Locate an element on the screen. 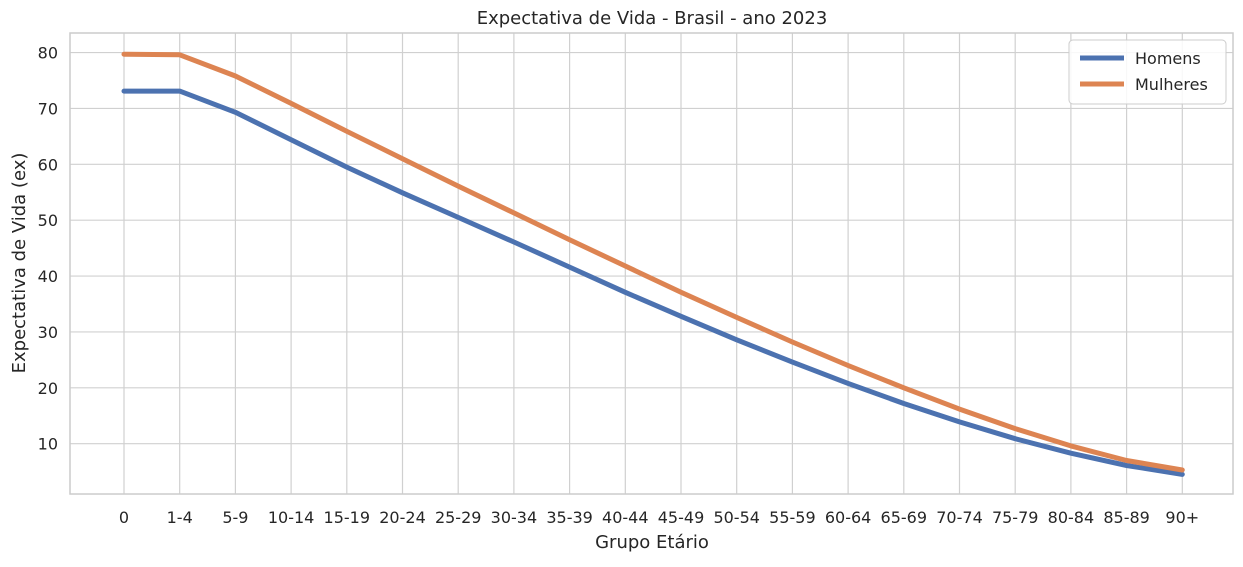  x-tick-label: 1-4 is located at coordinates (180, 517).